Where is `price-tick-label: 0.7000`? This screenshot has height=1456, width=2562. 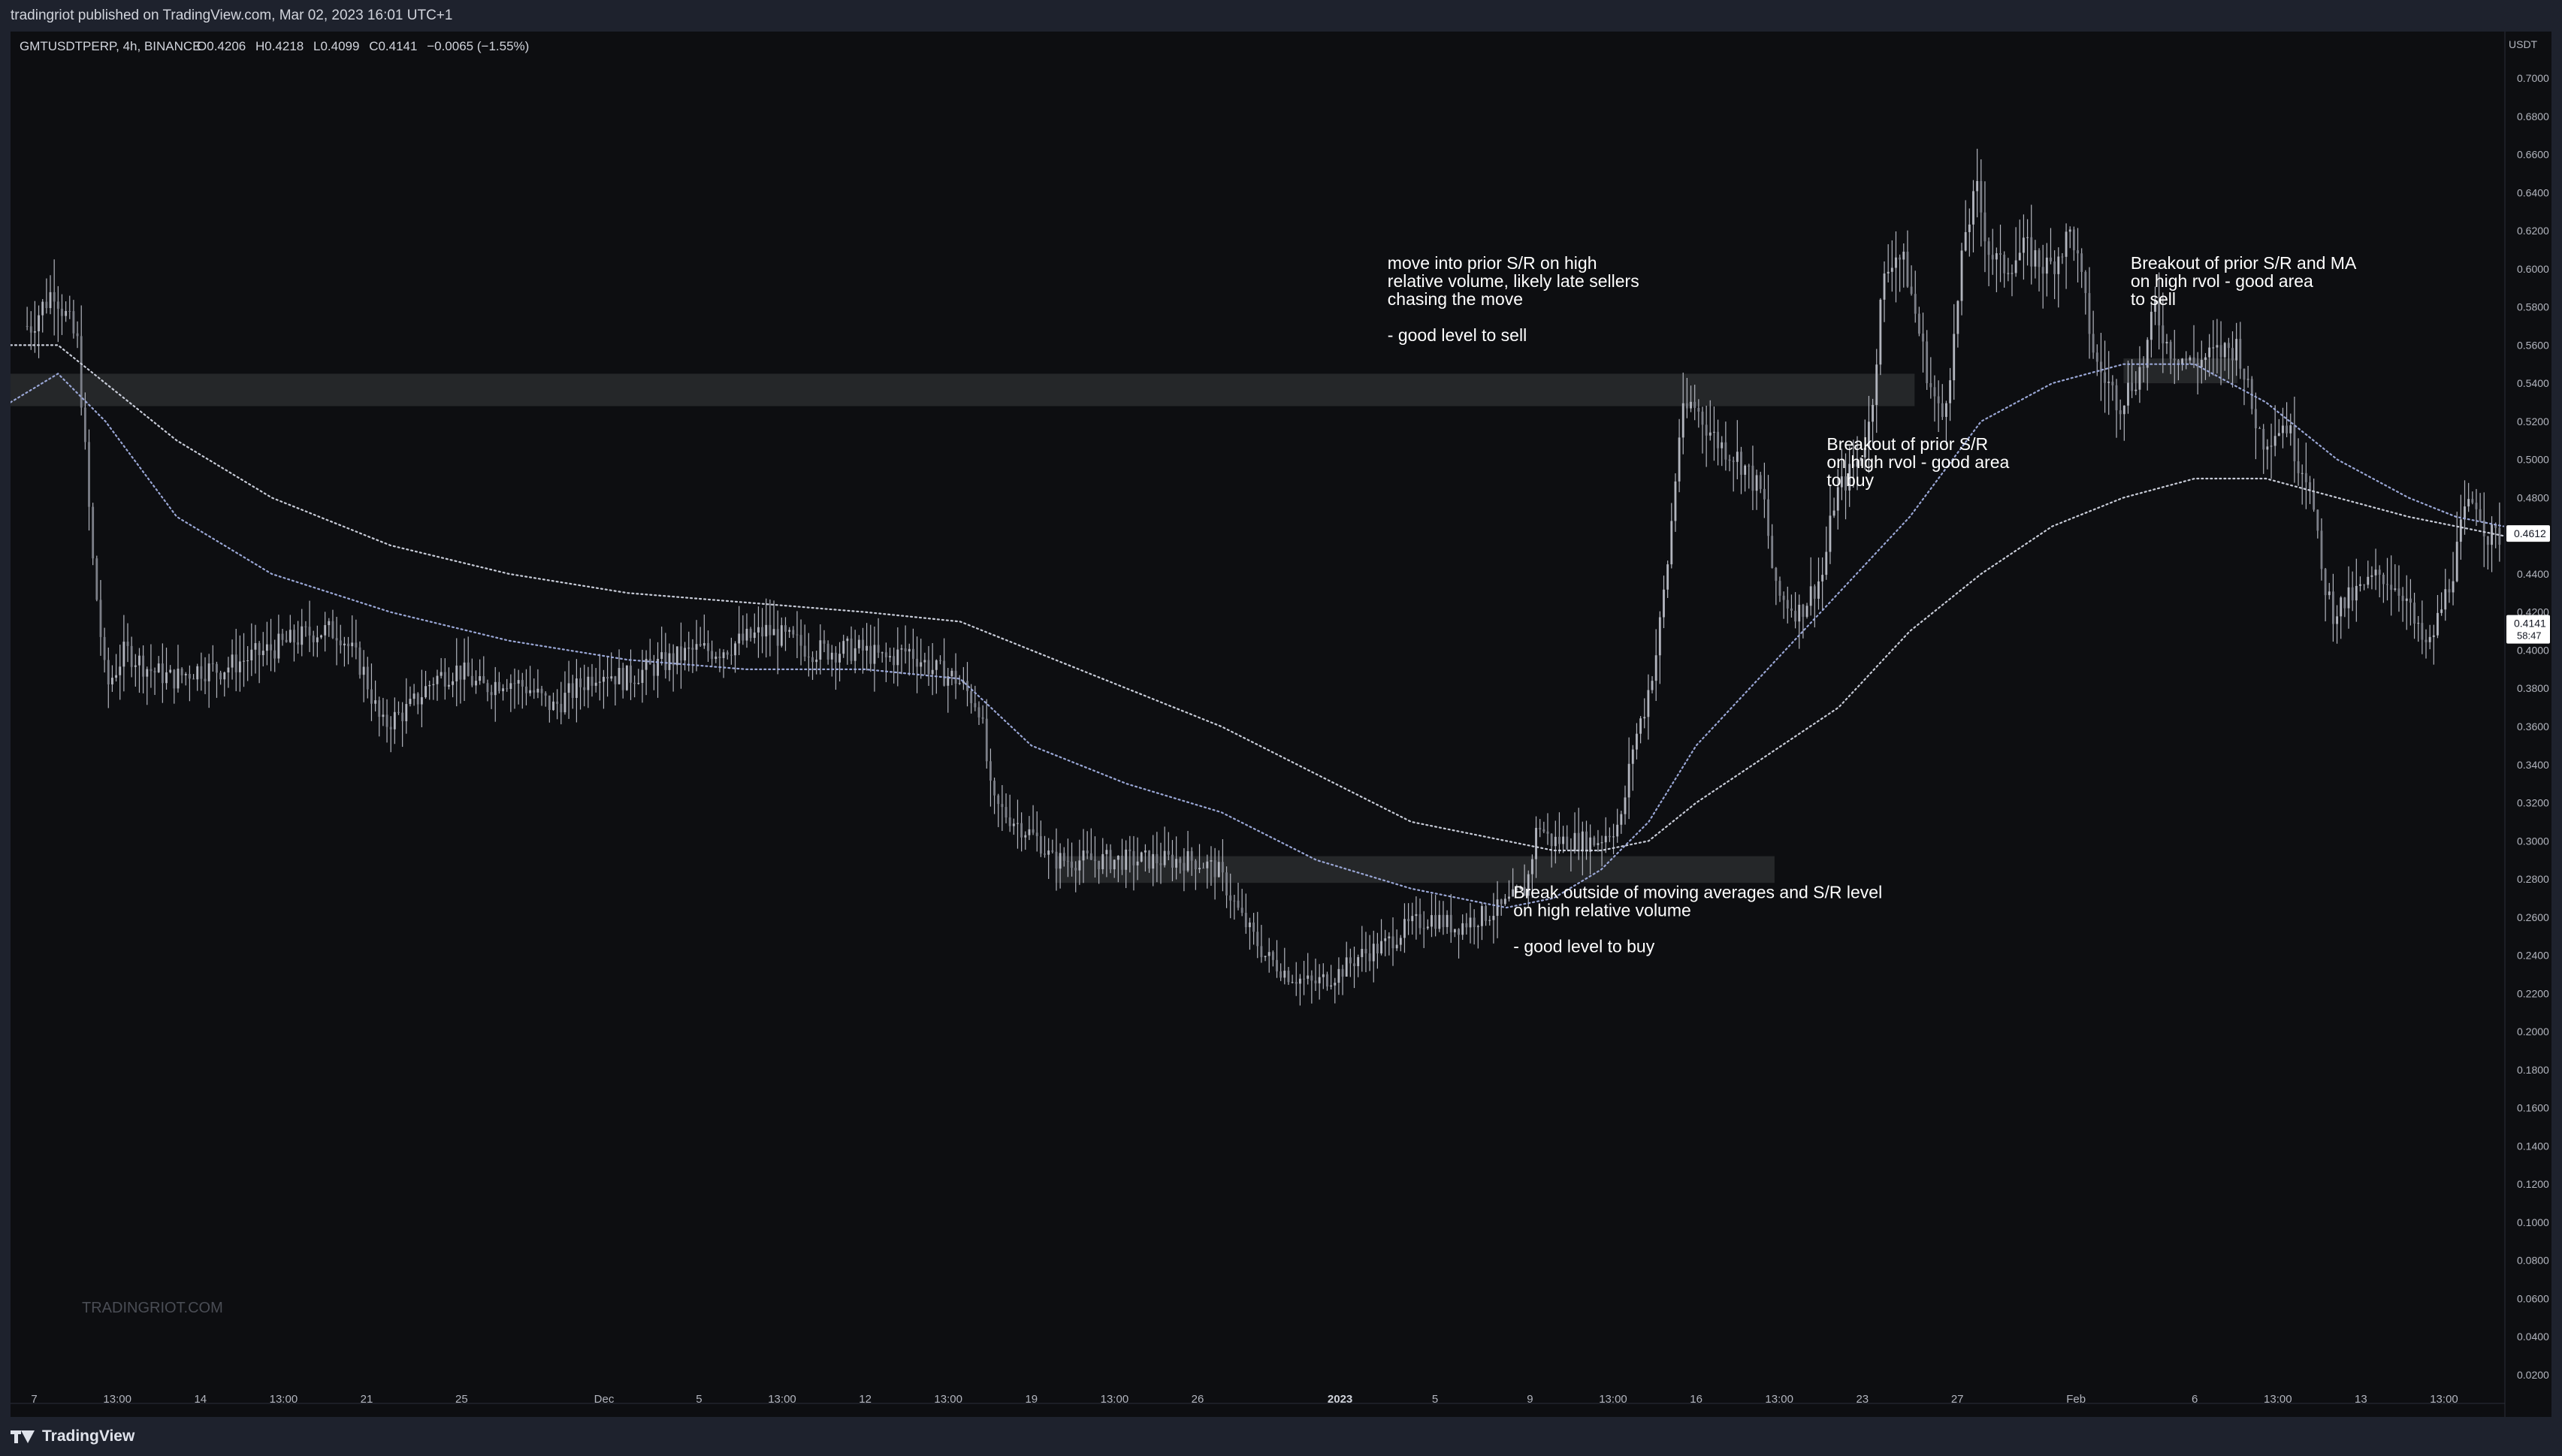
price-tick-label: 0.7000 is located at coordinates (2533, 78).